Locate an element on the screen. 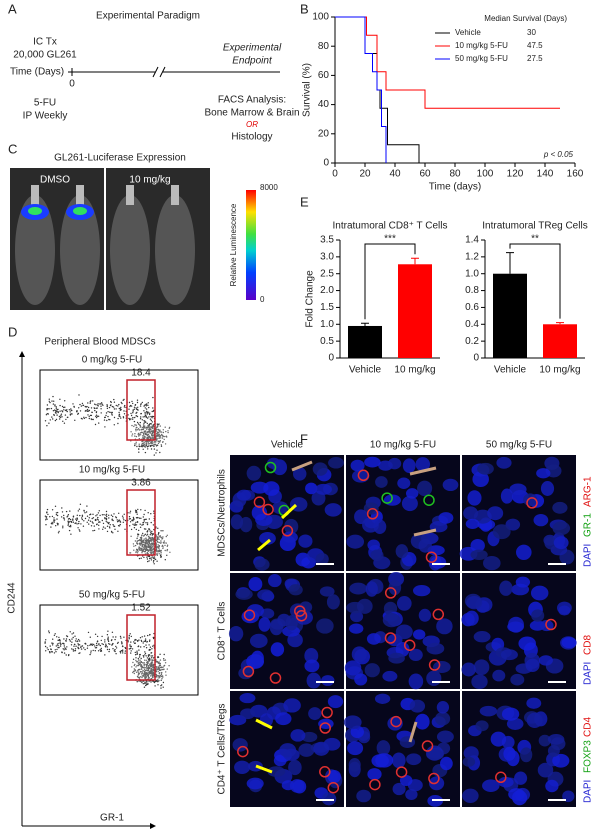  signal is located at coordinates (35, 211).